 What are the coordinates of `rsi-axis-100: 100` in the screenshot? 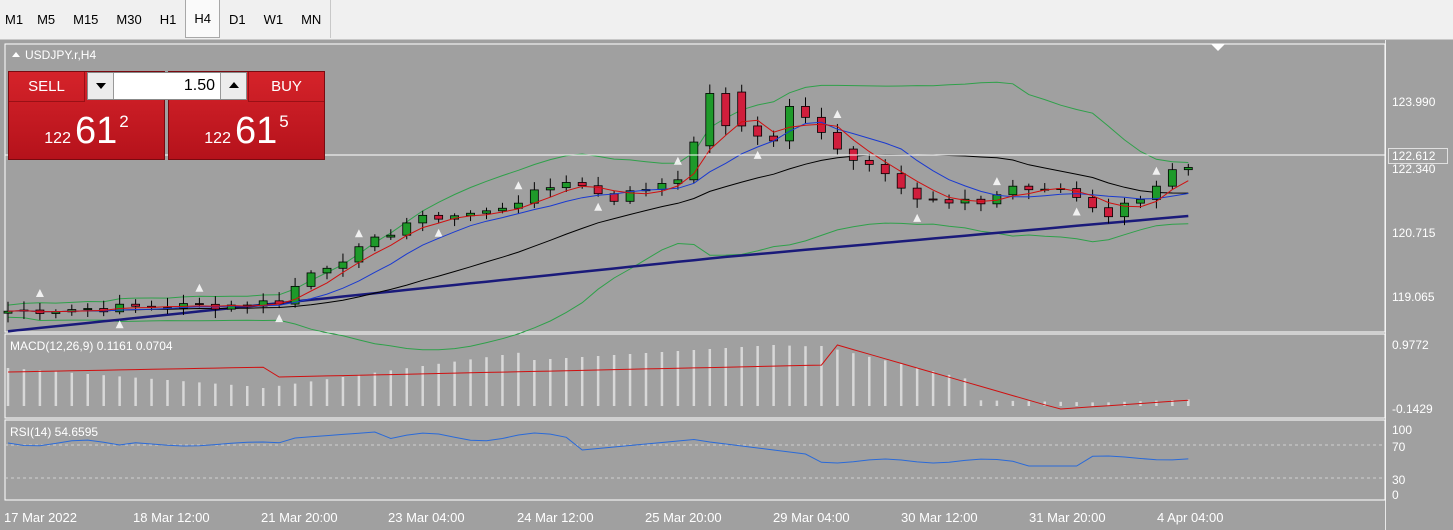 It's located at (1402, 430).